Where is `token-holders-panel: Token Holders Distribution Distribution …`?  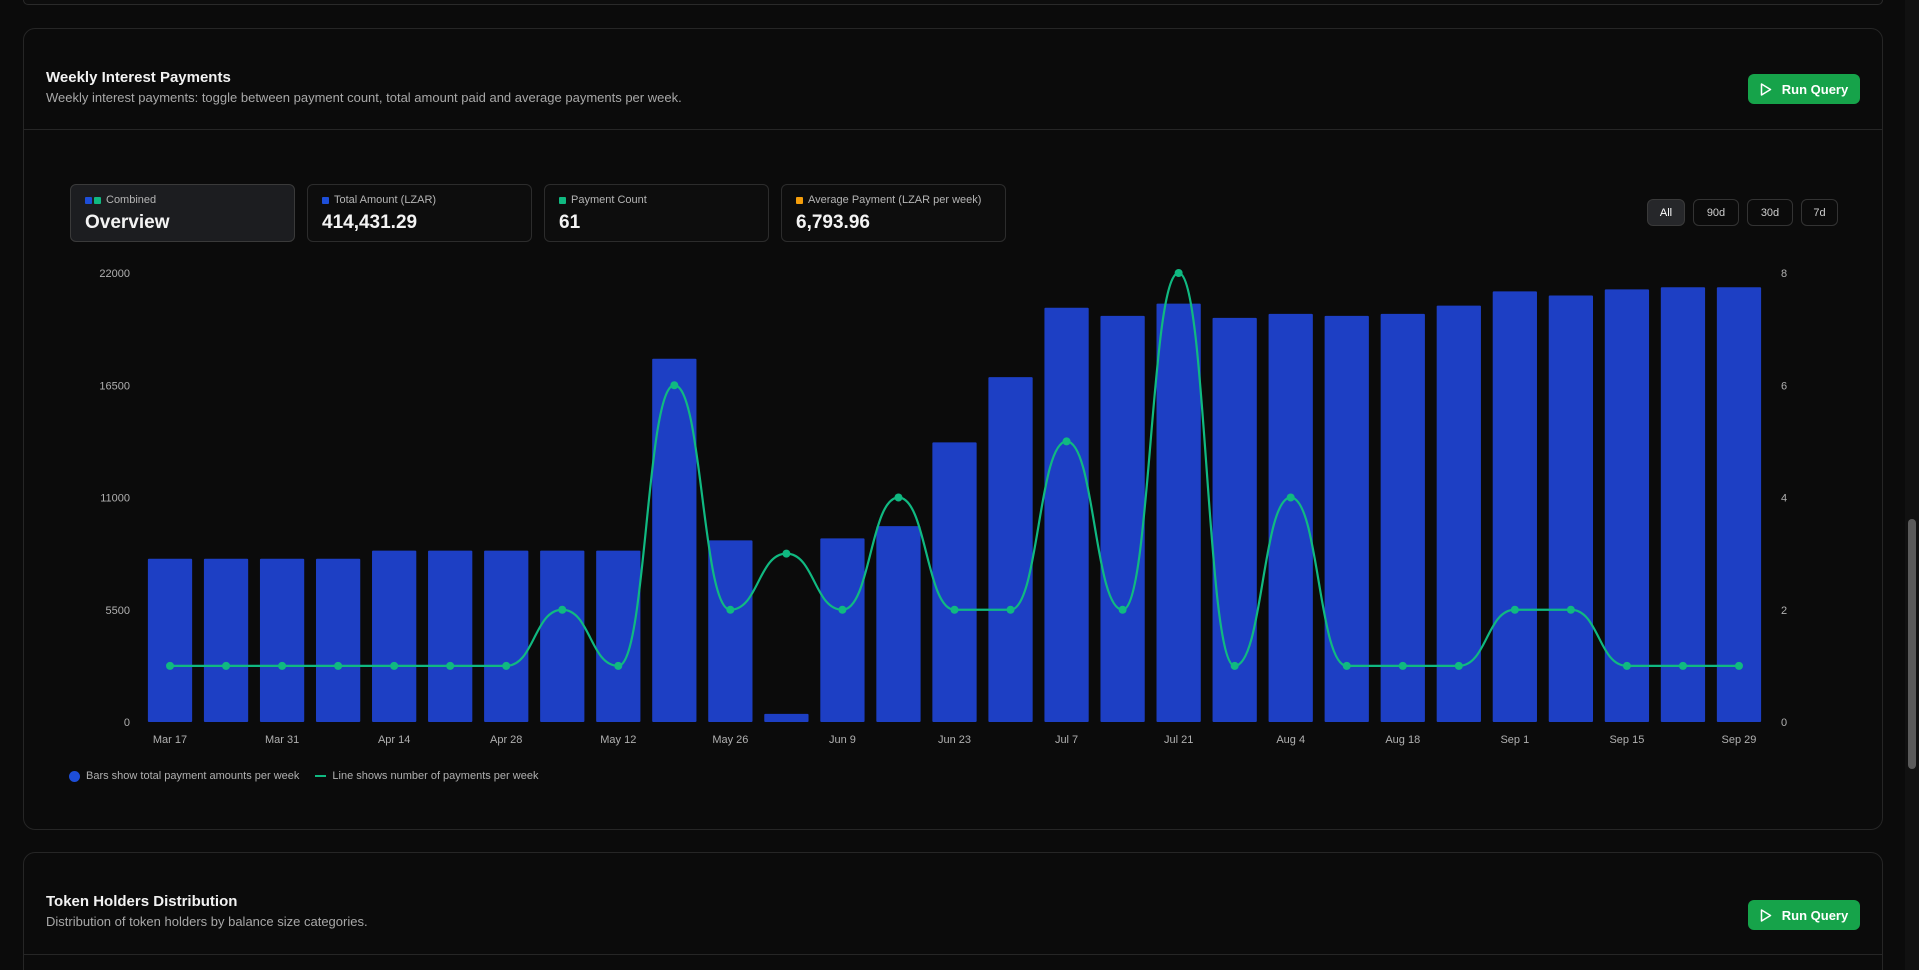 token-holders-panel: Token Holders Distribution Distribution … is located at coordinates (953, 911).